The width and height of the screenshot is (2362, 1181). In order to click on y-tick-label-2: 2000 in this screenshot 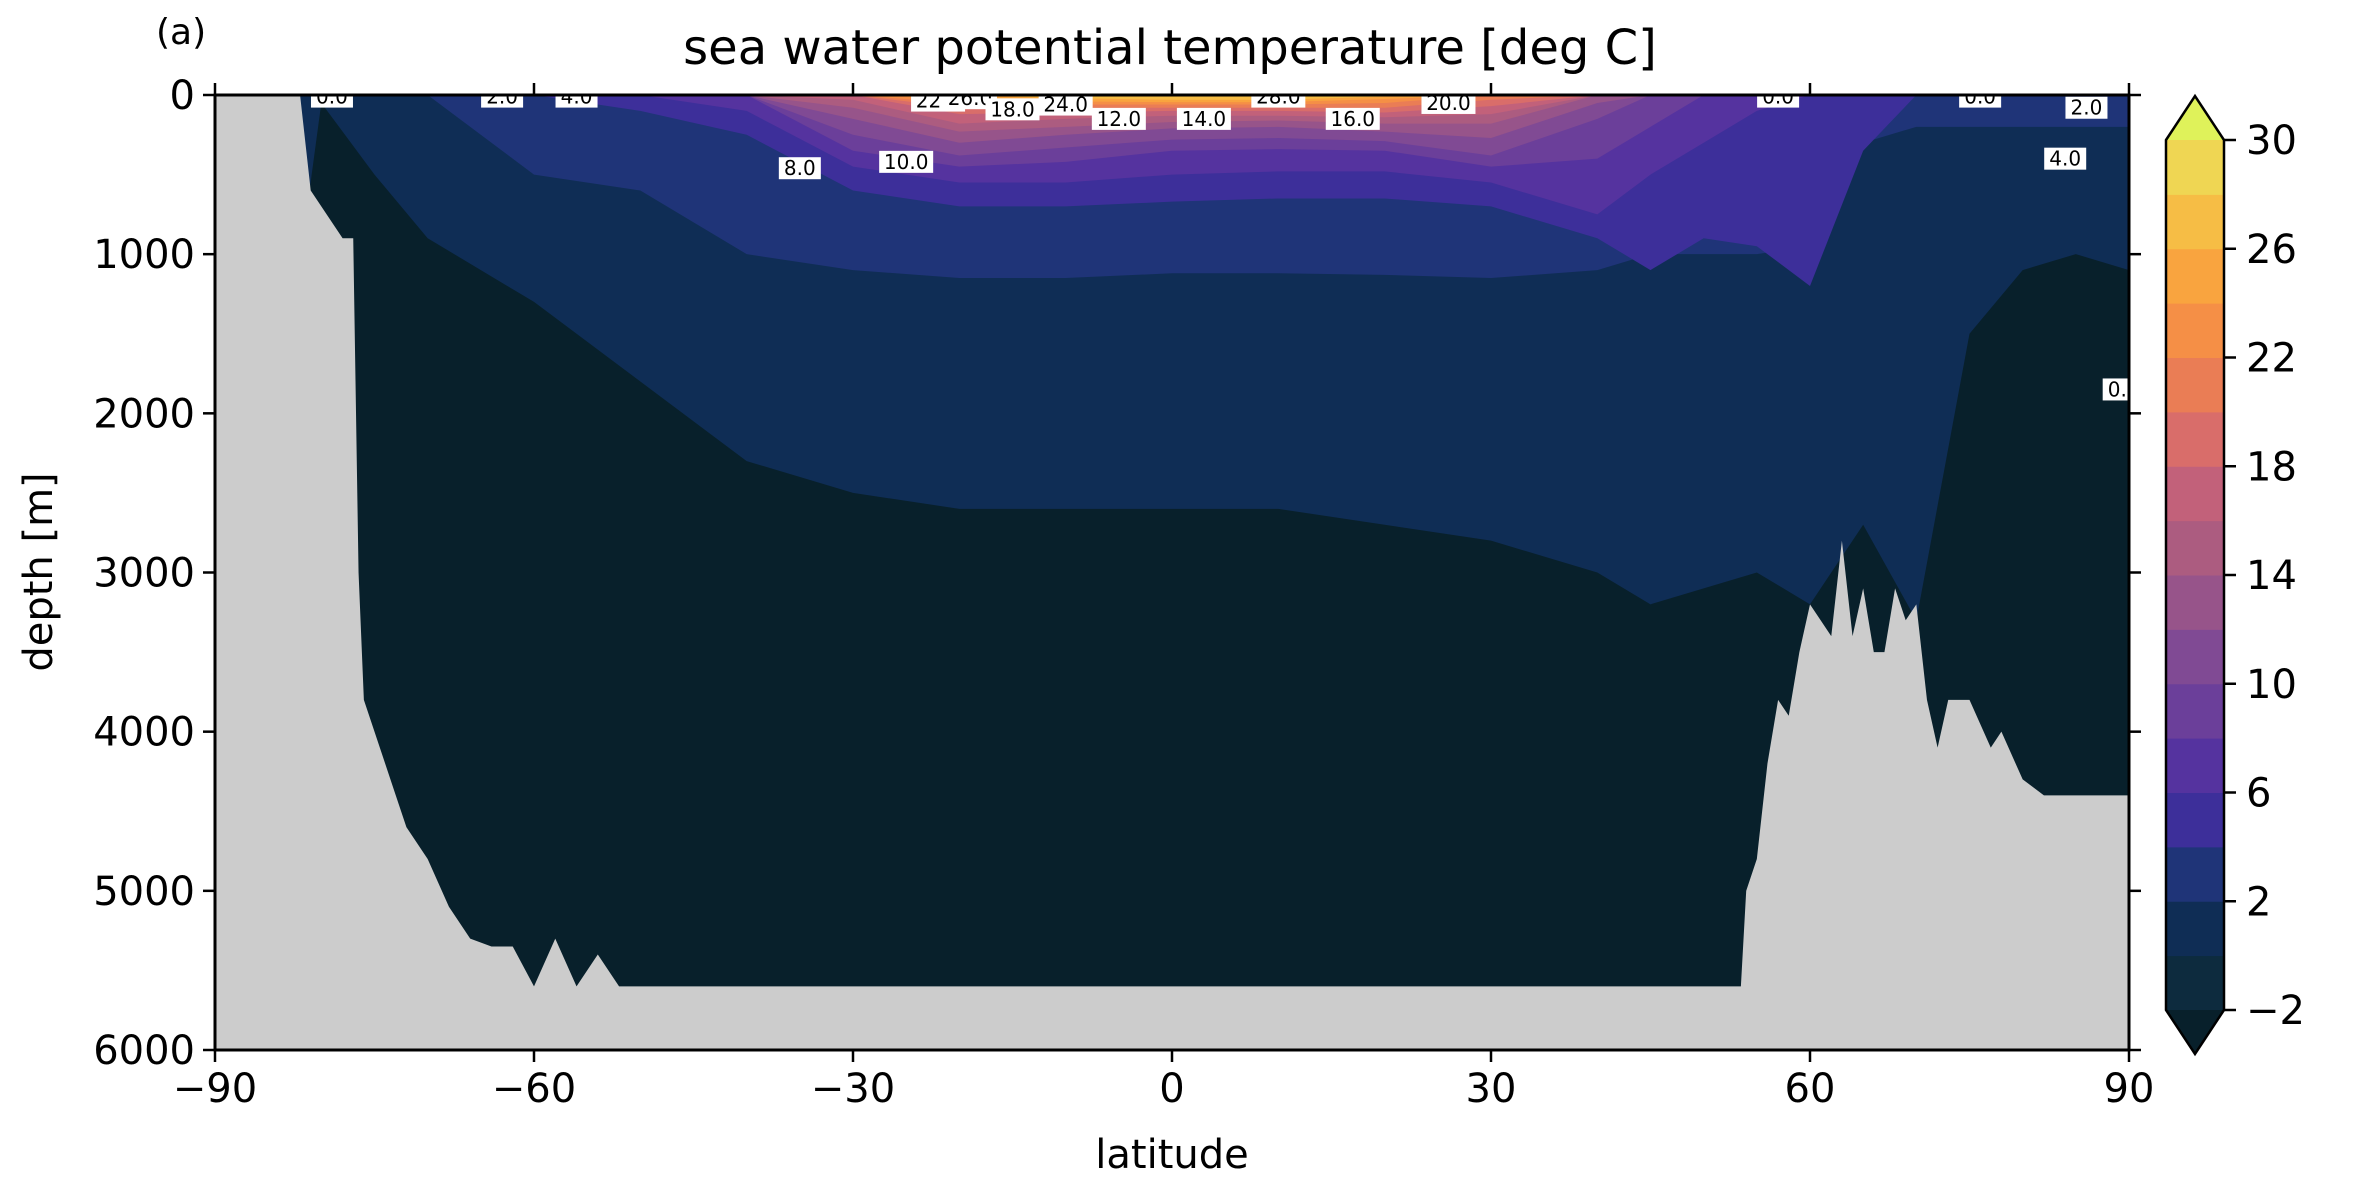, I will do `click(144, 414)`.